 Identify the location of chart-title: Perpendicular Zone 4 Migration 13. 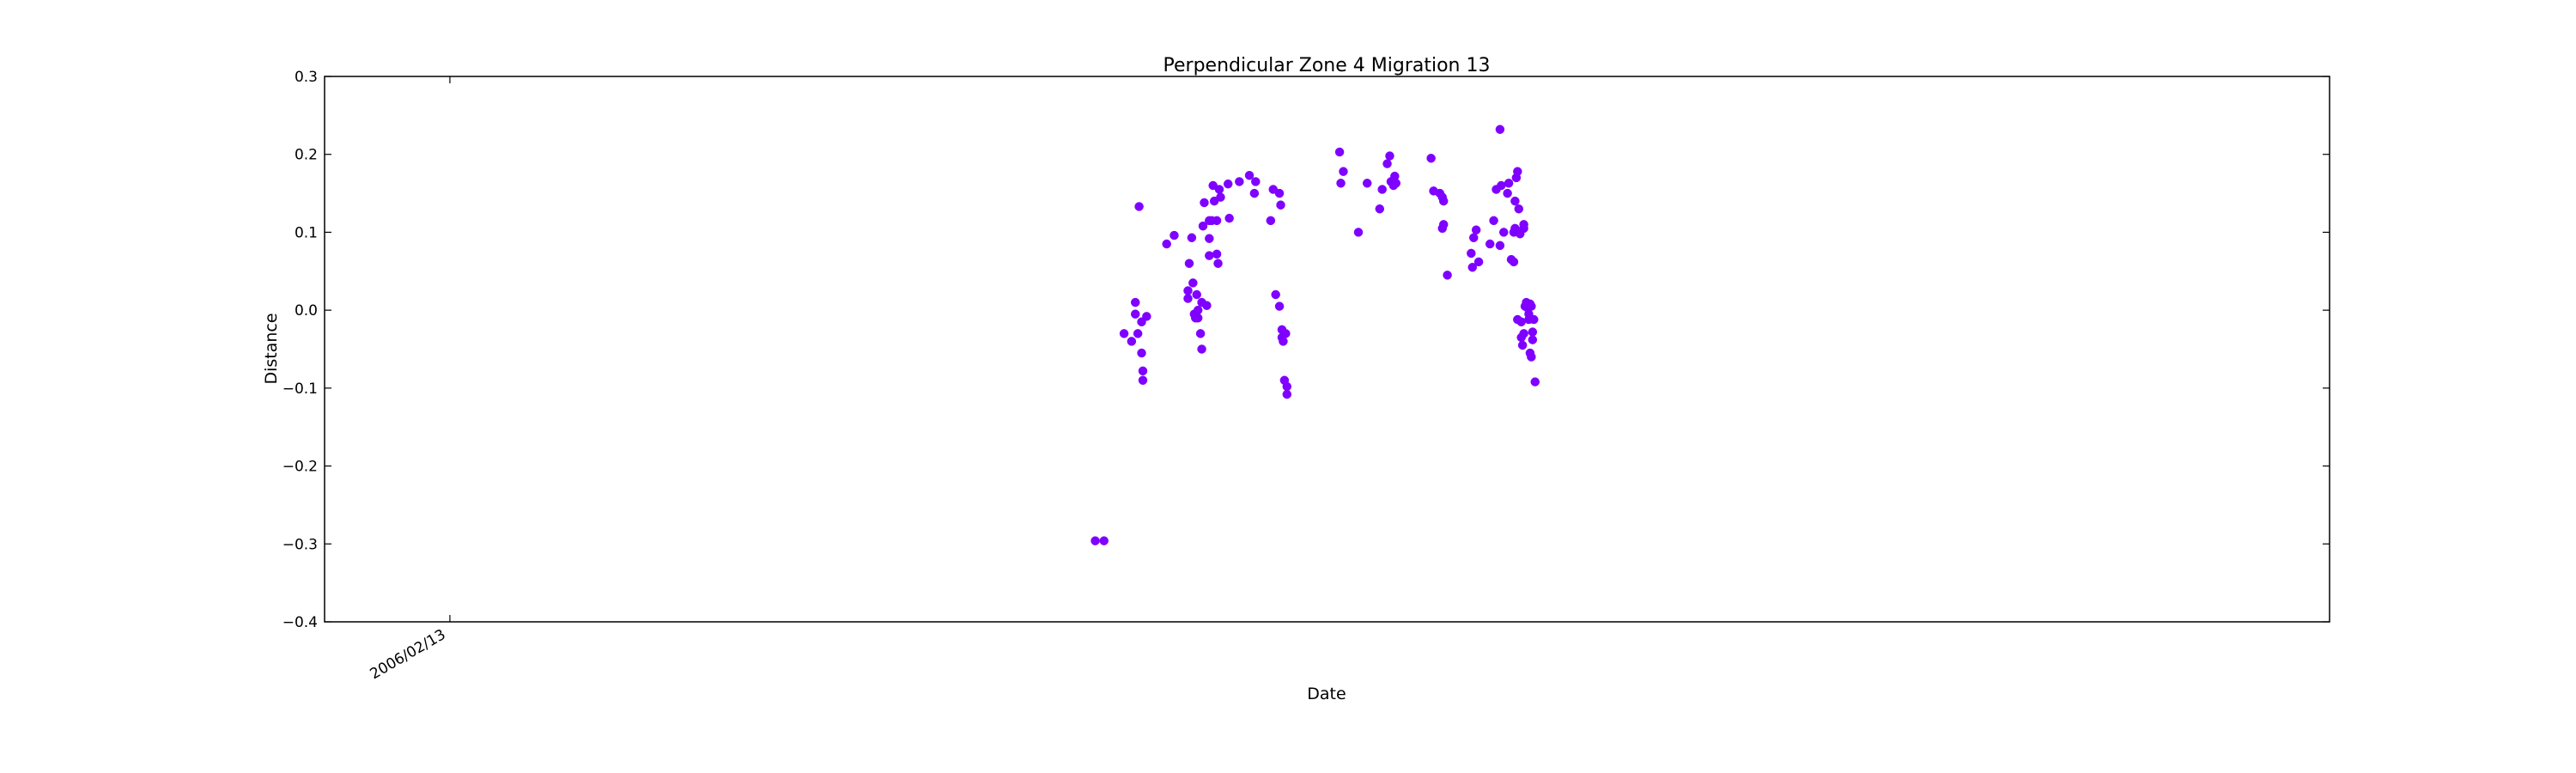
(1327, 65).